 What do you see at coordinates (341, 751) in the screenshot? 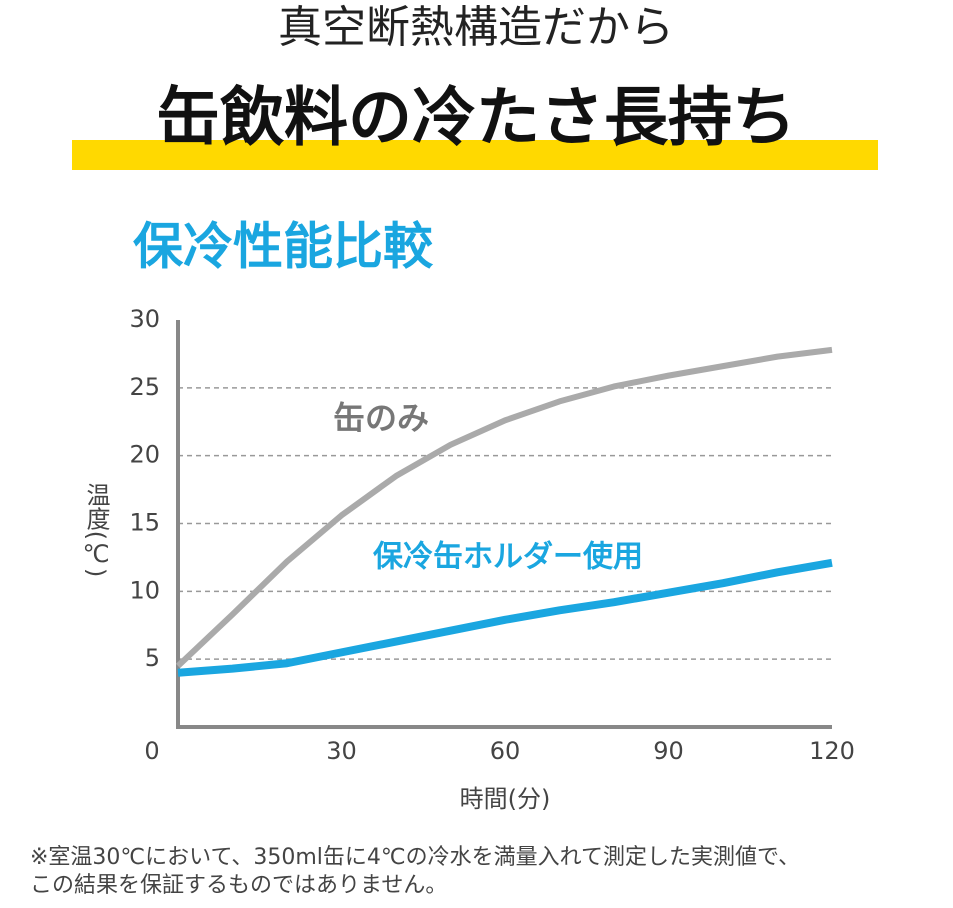
I see `x-tick-label: 30` at bounding box center [341, 751].